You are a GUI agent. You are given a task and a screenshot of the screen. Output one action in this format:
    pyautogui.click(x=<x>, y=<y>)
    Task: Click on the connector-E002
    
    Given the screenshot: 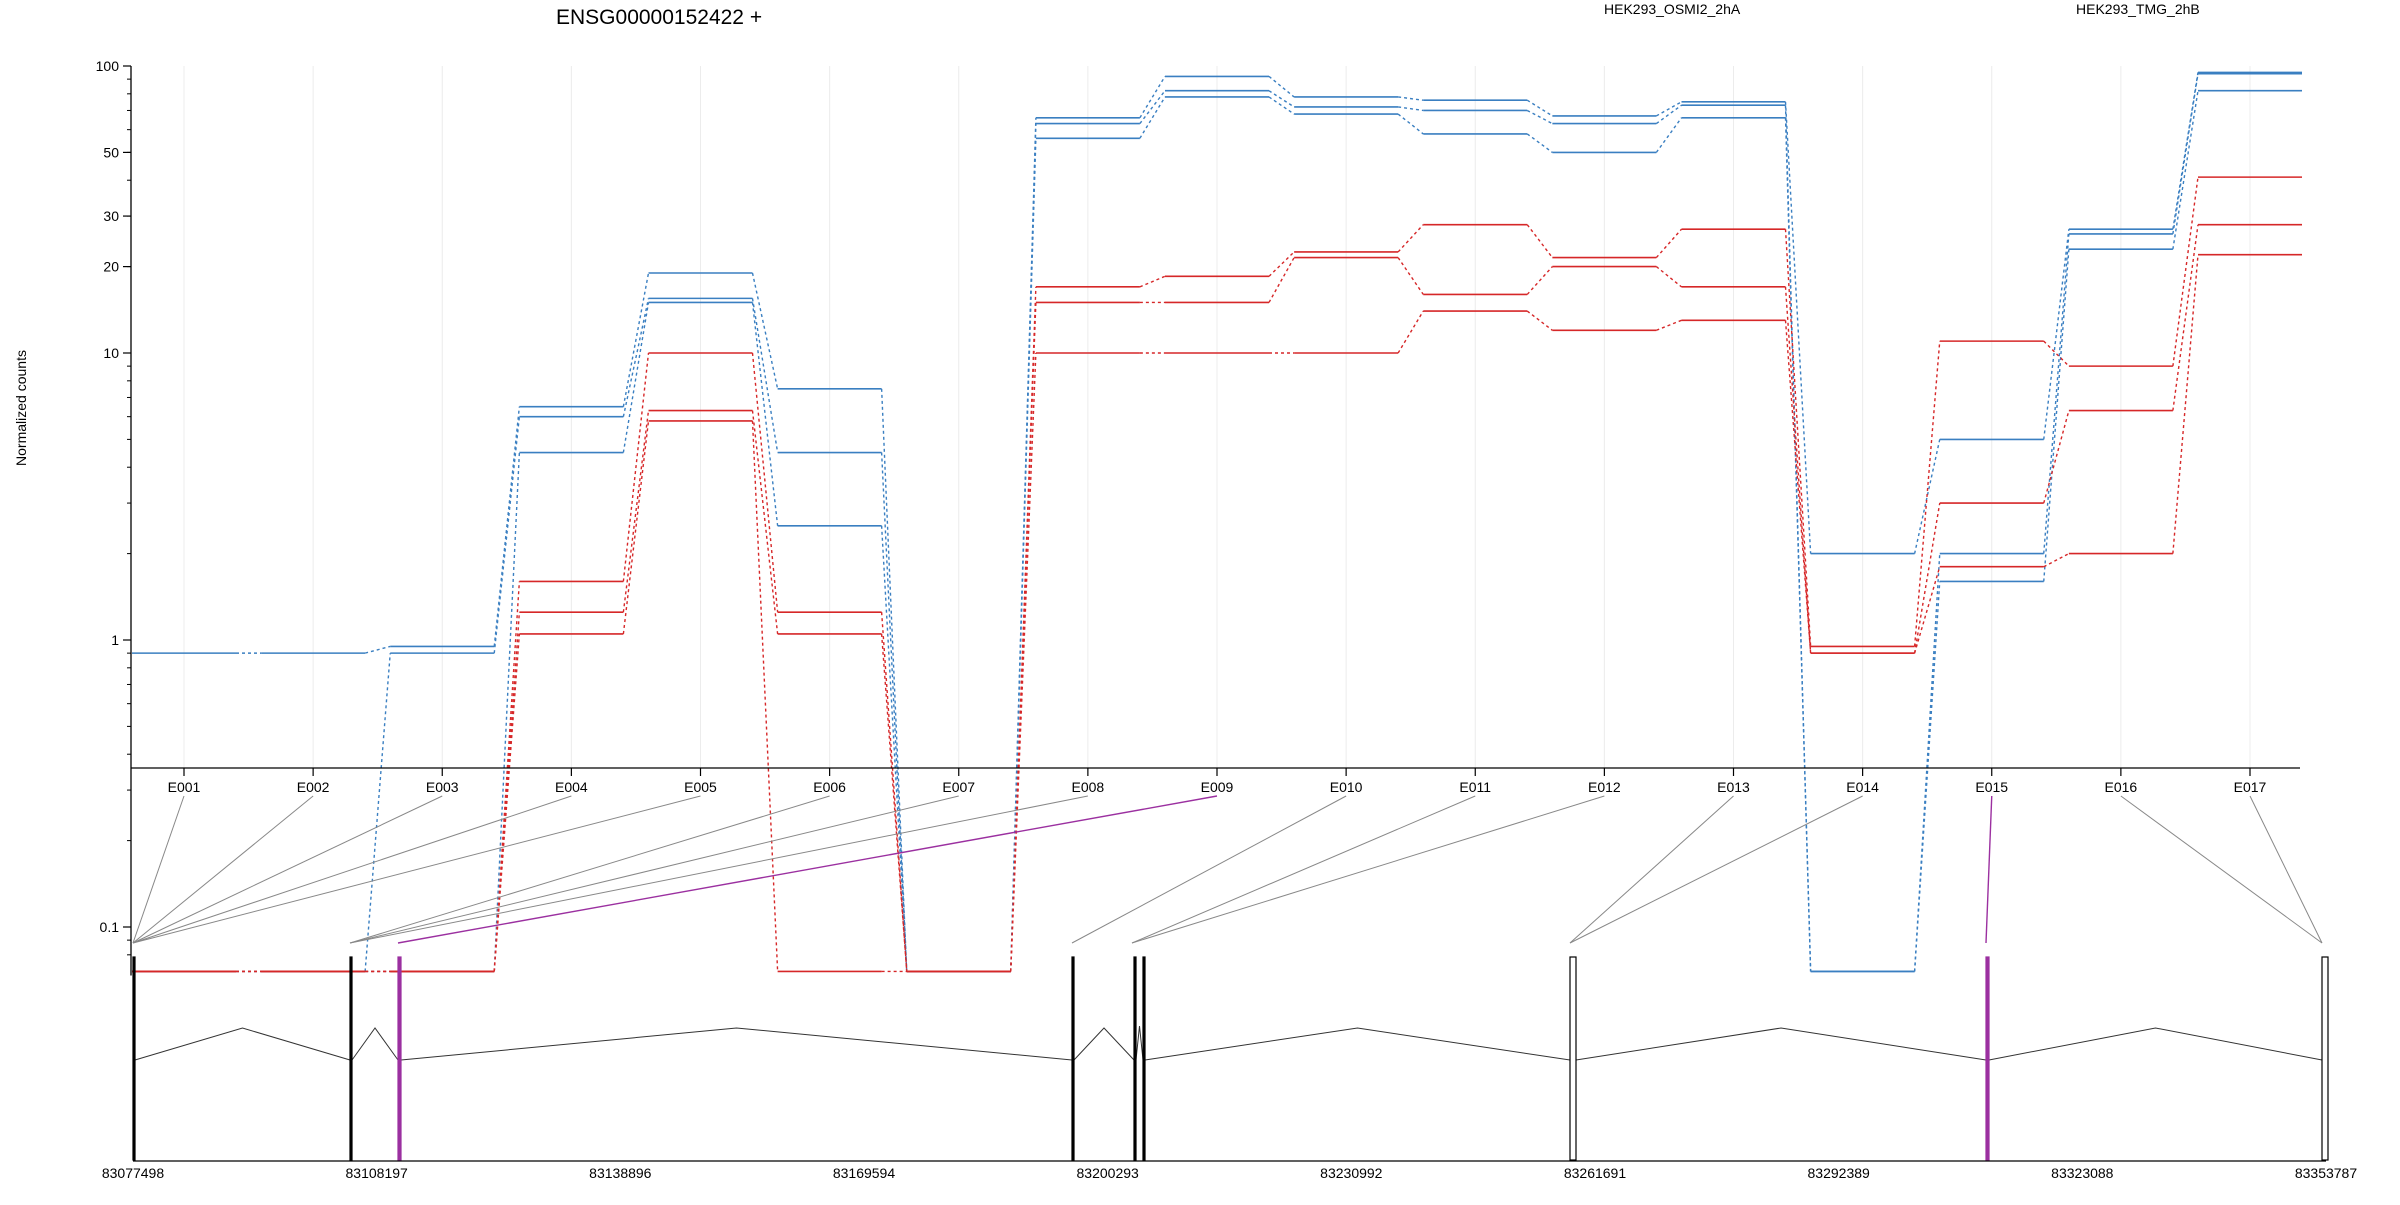 What is the action you would take?
    pyautogui.click(x=223, y=869)
    